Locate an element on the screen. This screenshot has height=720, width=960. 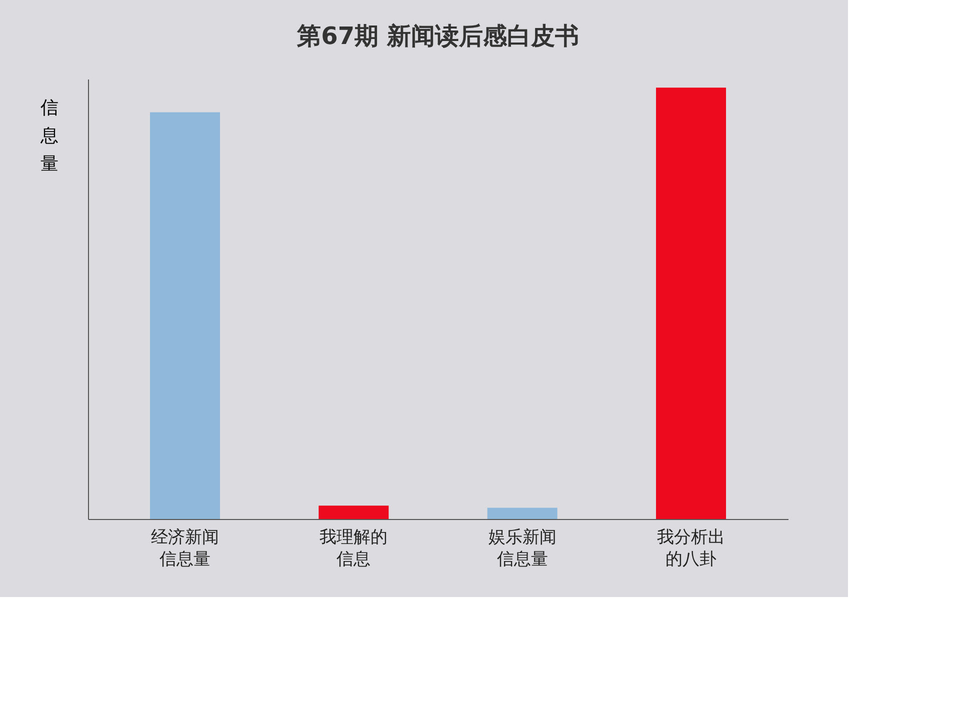
x-tick-label: 娱乐新闻信息量 is located at coordinates (522, 549).